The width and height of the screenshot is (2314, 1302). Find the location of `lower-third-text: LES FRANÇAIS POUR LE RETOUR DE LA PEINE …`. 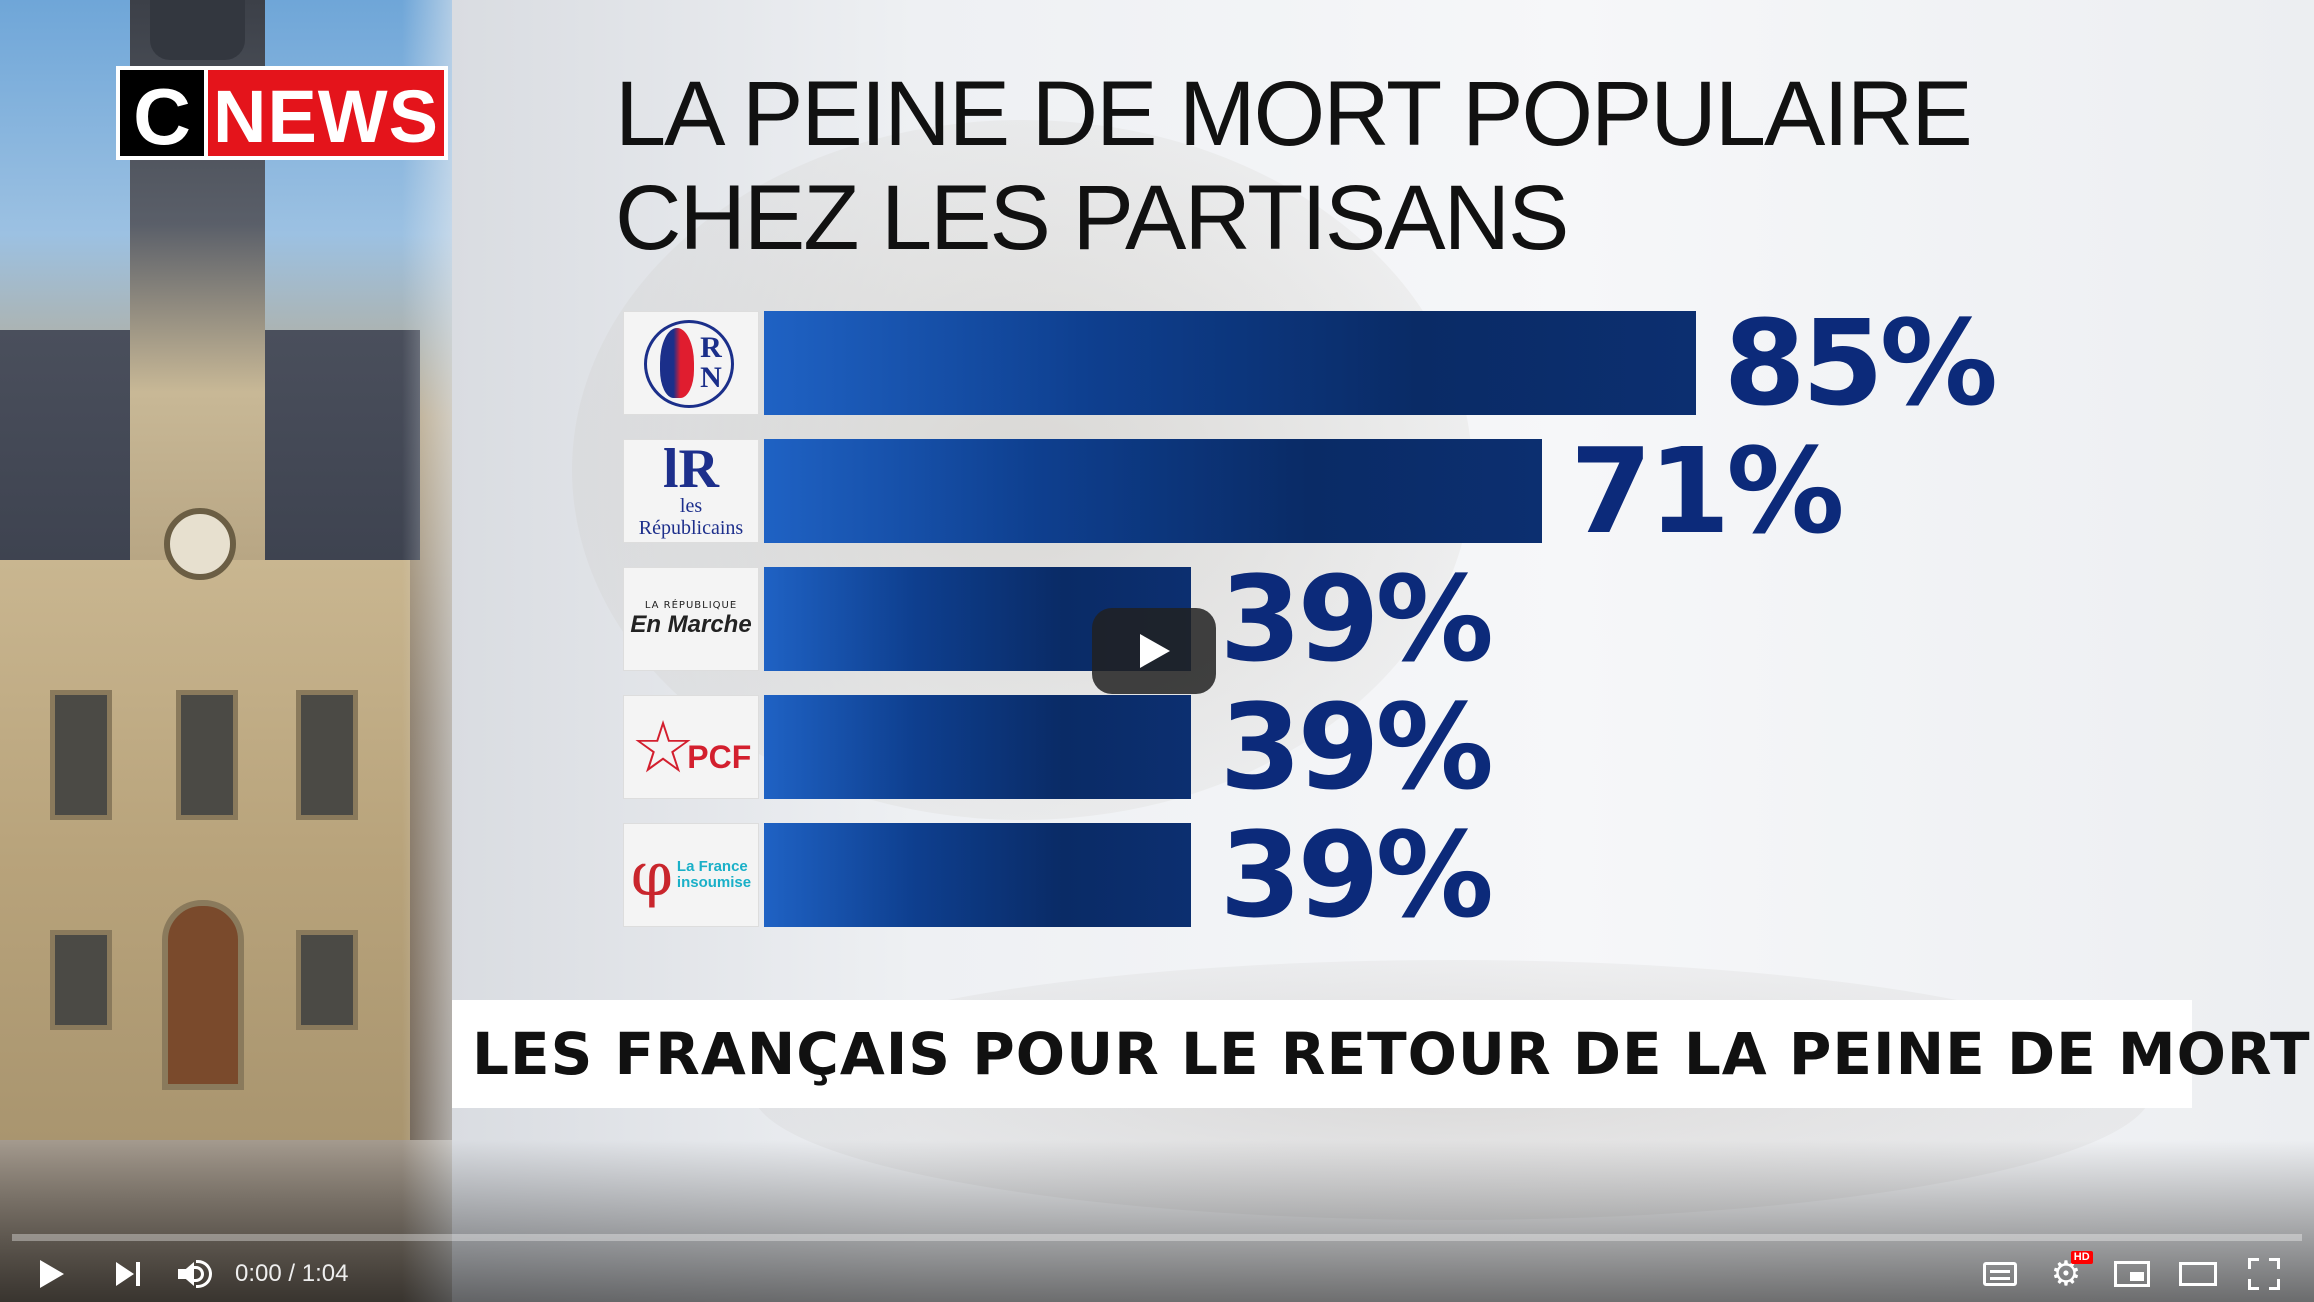

lower-third-text: LES FRANÇAIS POUR LE RETOUR DE LA PEINE … is located at coordinates (1391, 1054).